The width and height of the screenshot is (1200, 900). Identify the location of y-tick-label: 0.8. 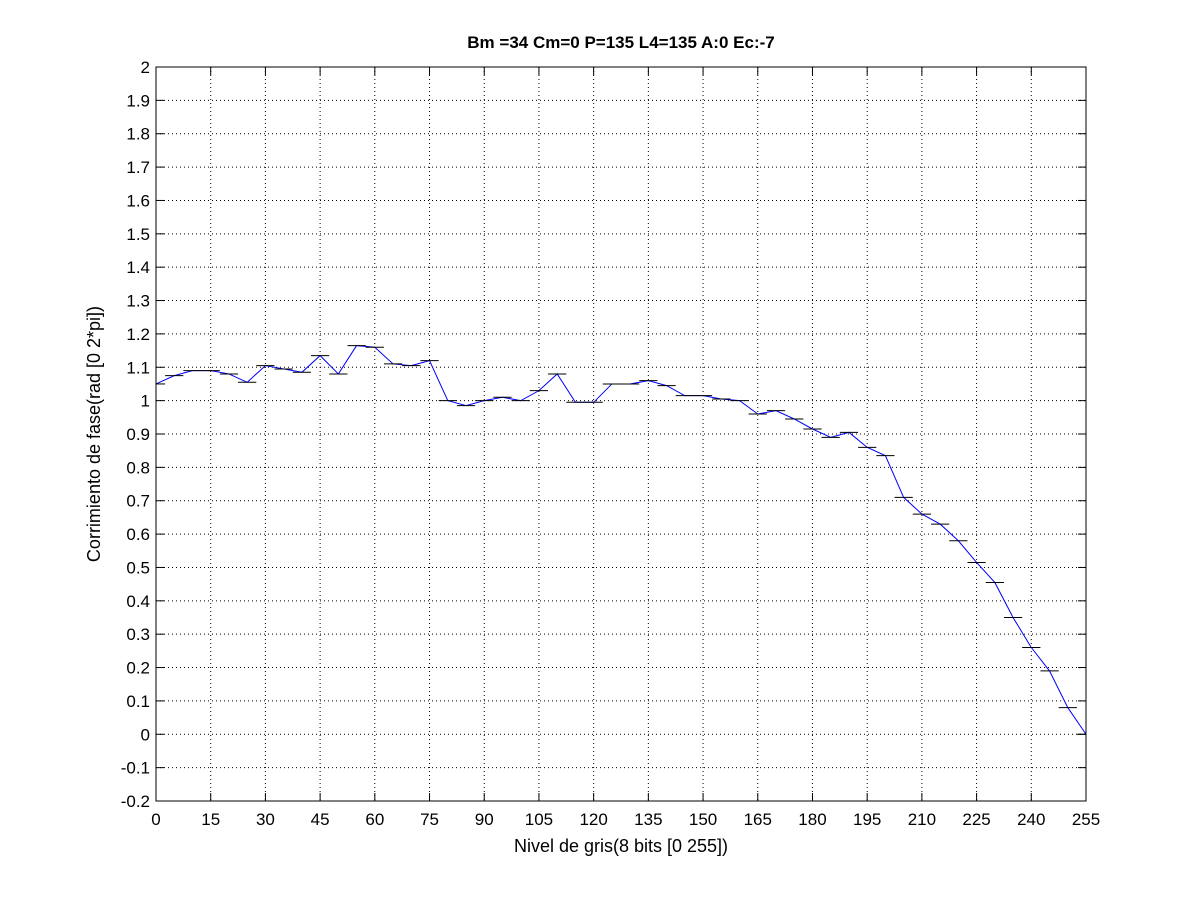
(138, 467).